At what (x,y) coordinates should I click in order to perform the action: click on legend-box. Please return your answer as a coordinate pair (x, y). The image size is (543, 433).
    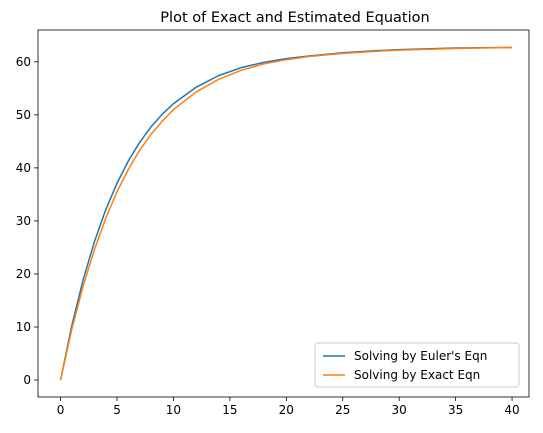
    Looking at the image, I should click on (417, 365).